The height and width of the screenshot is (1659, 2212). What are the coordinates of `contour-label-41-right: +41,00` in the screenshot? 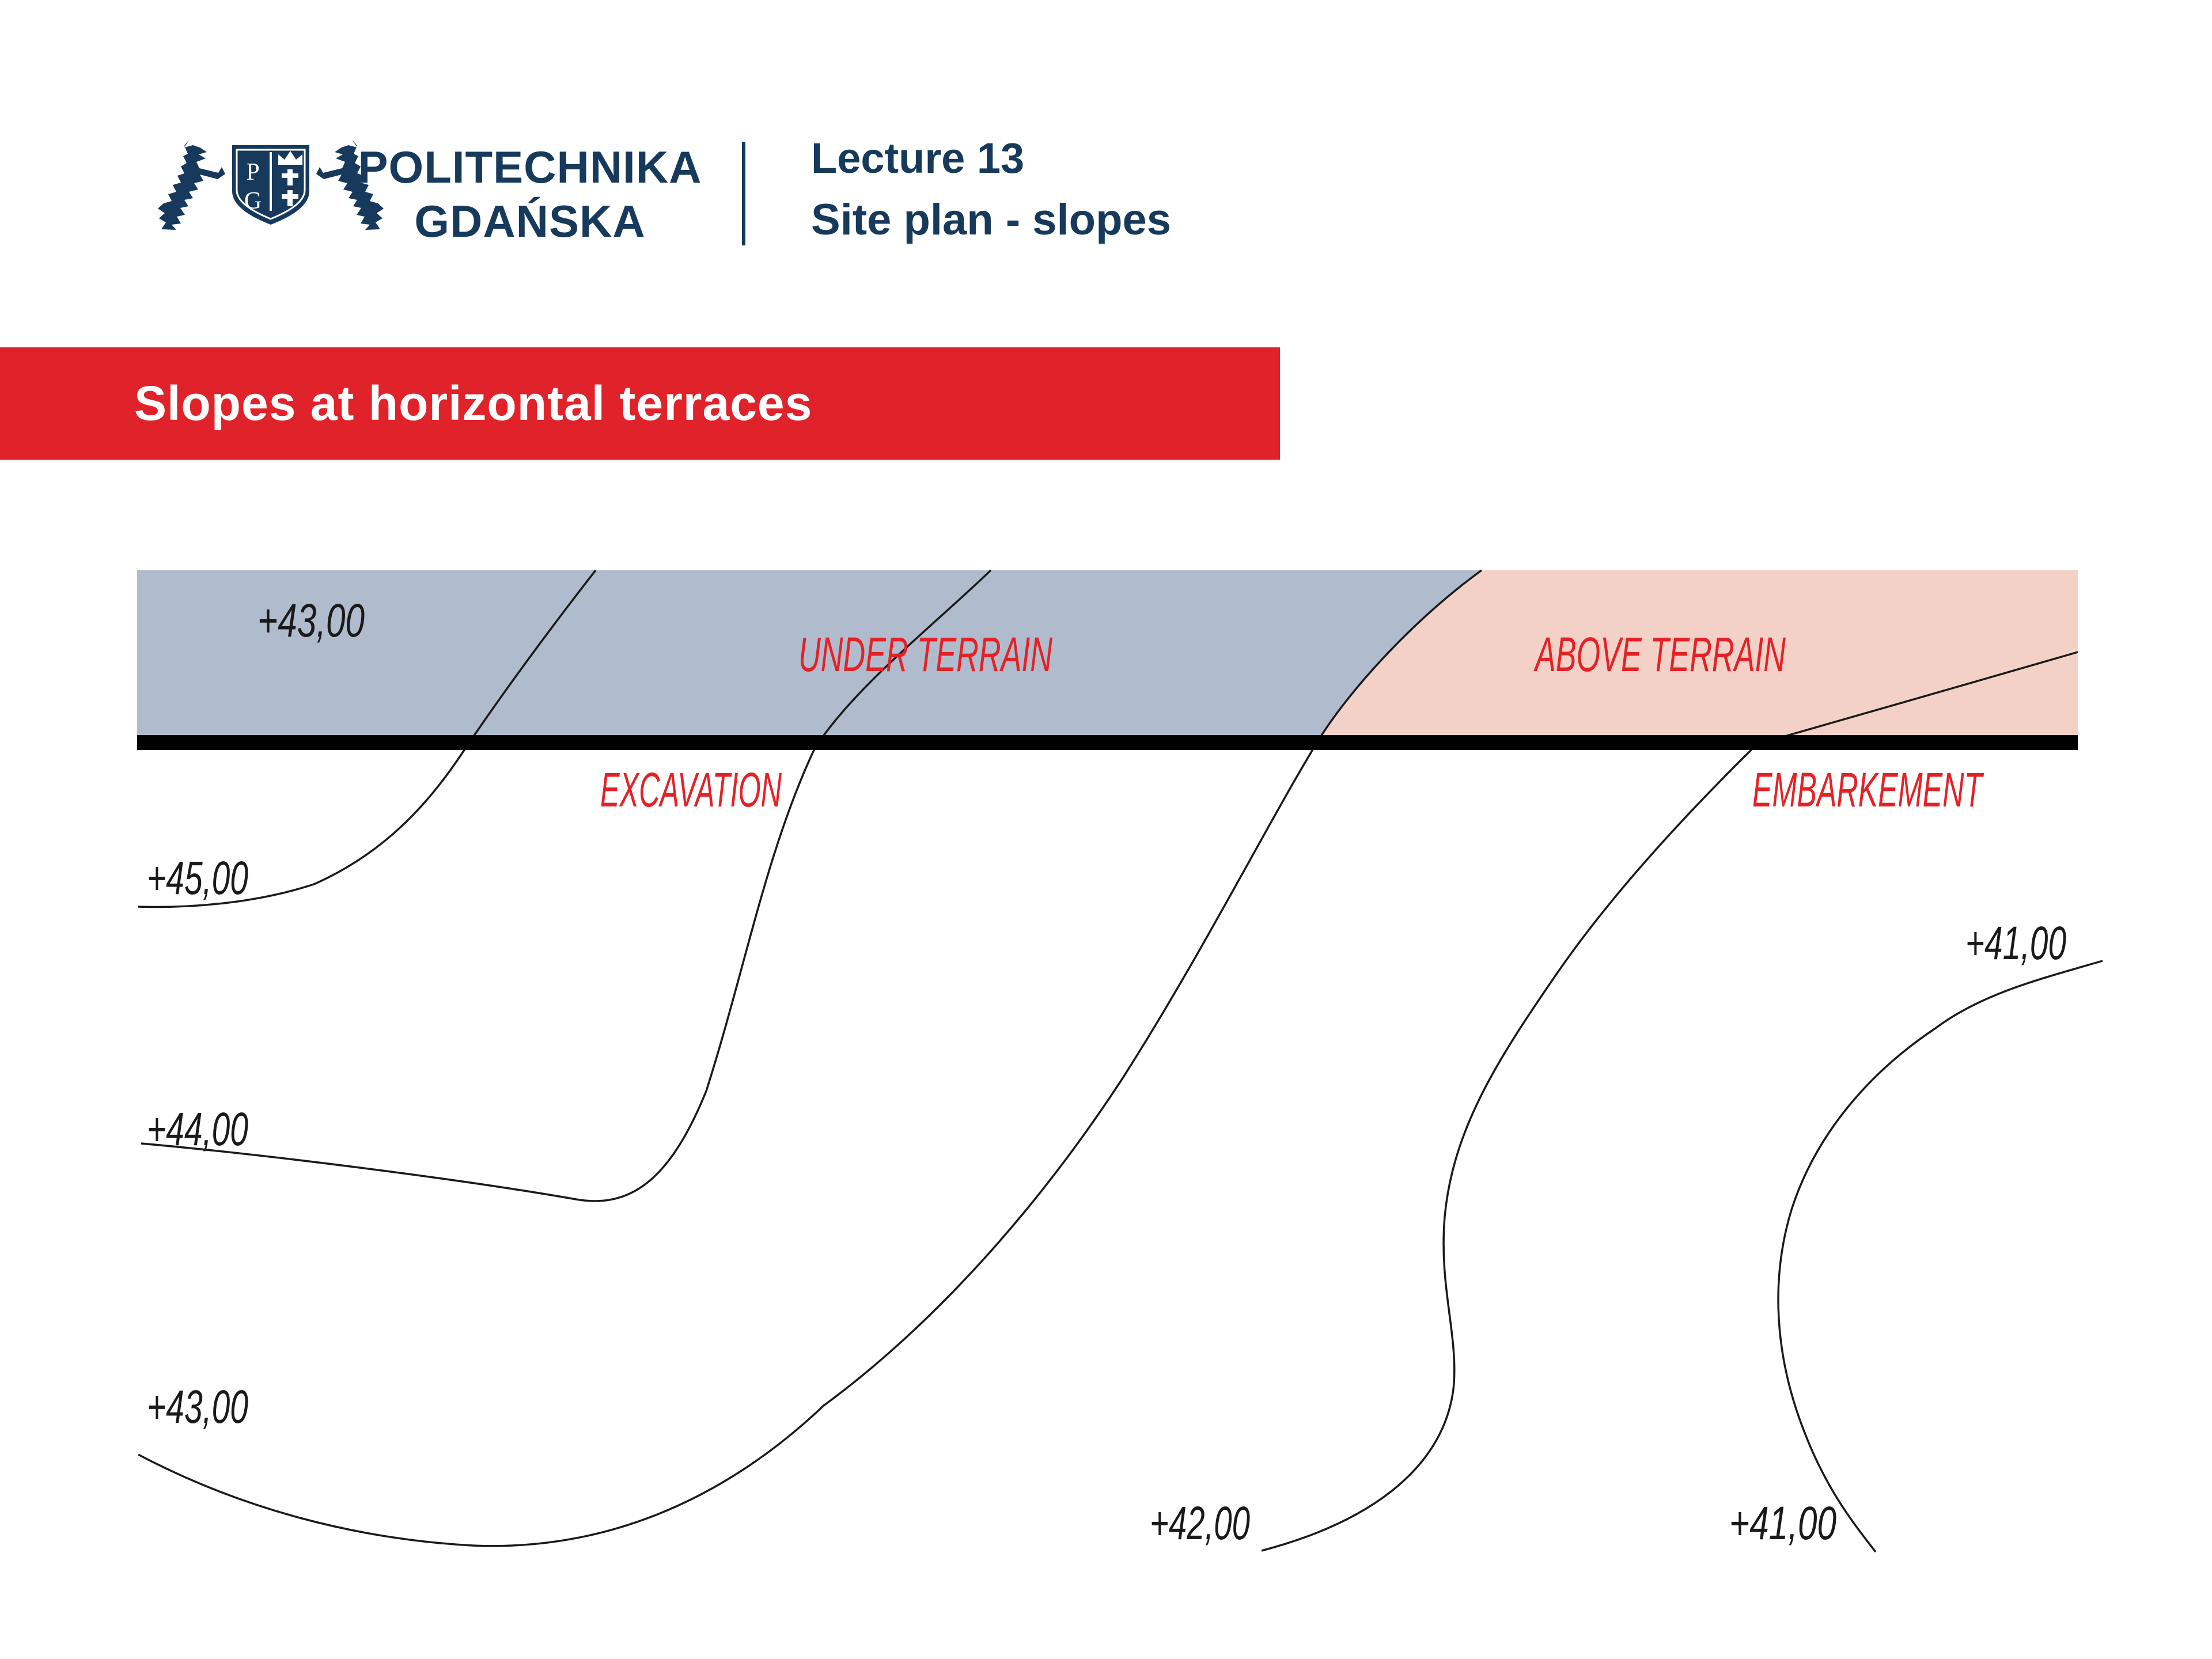 It's located at (2015, 943).